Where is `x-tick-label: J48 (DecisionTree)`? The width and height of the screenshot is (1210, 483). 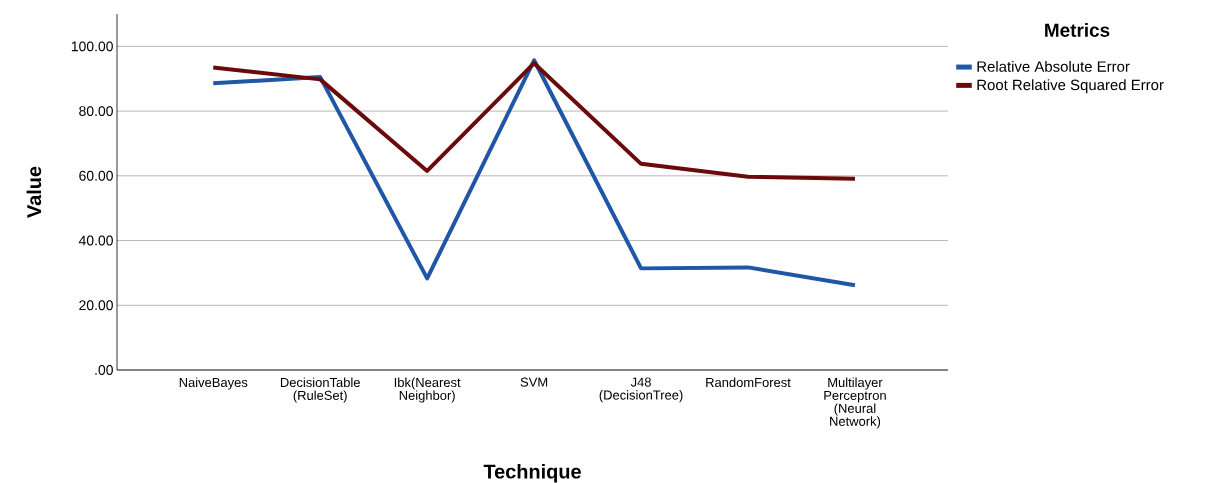
x-tick-label: J48 (DecisionTree) is located at coordinates (641, 390).